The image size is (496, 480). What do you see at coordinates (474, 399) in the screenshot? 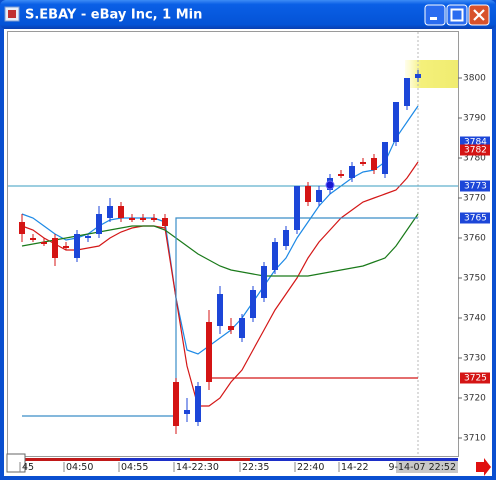
I see `y-tick-label: 3720` at bounding box center [474, 399].